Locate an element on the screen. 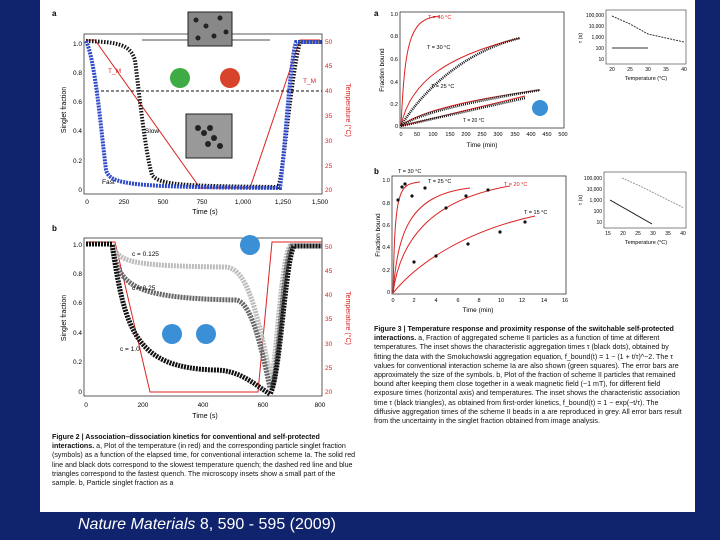 This screenshot has height=540, width=720. xtick: 4 is located at coordinates (435, 301).